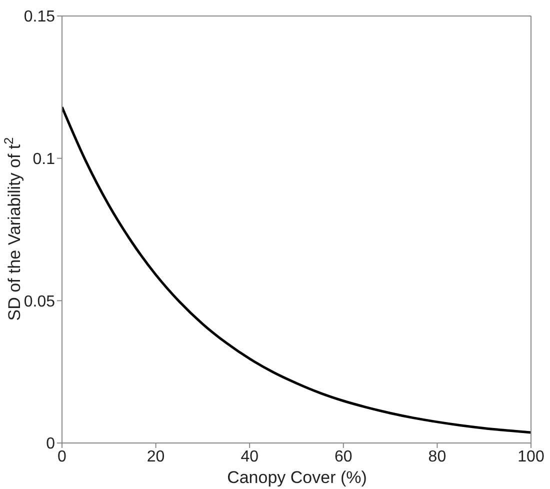 The height and width of the screenshot is (489, 550). I want to click on x-tick-label: 20, so click(155, 457).